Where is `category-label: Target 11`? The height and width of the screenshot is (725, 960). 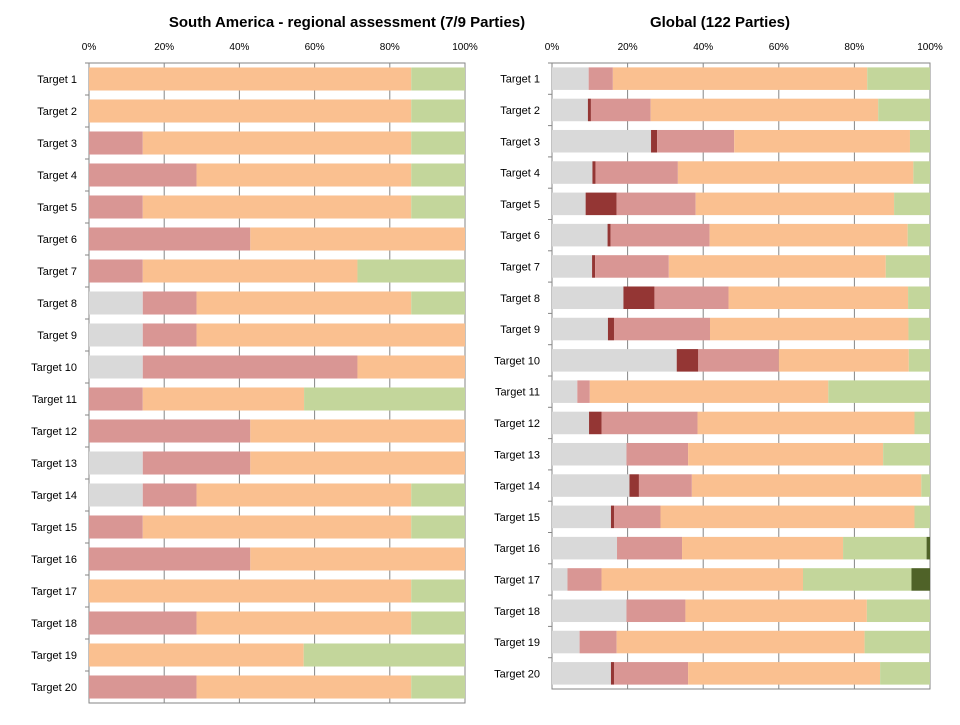 category-label: Target 11 is located at coordinates (517, 393).